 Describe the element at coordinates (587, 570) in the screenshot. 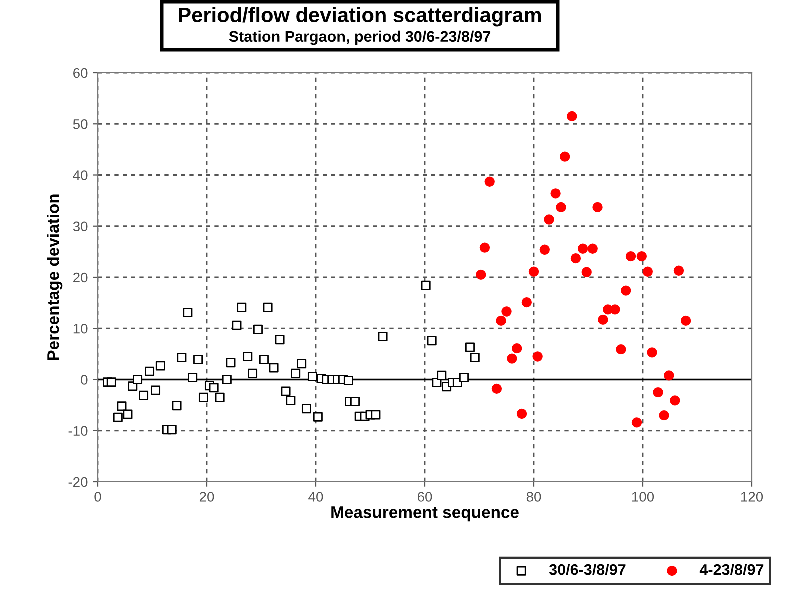

I see `legend-label: 30/6-3/8/97` at that location.